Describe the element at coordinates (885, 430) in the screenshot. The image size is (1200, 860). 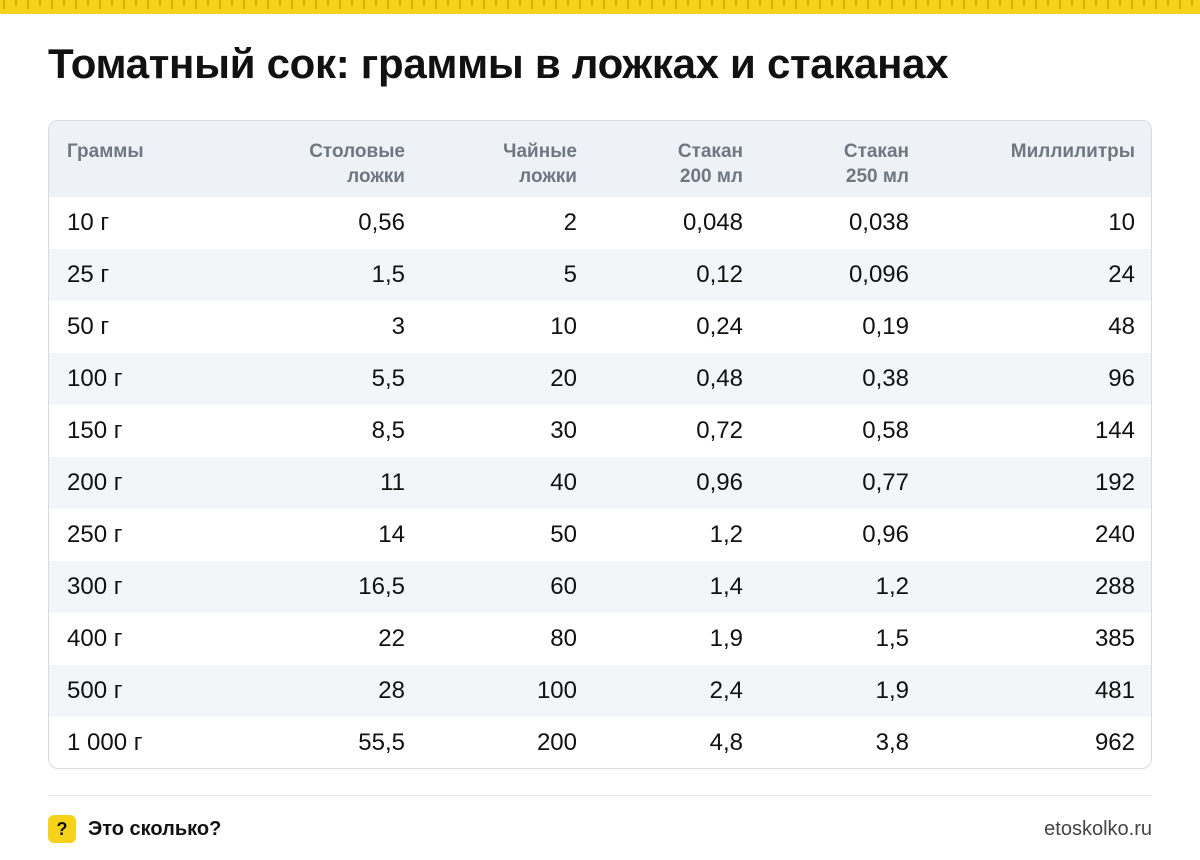
I see `table-cell: 0,58` at that location.